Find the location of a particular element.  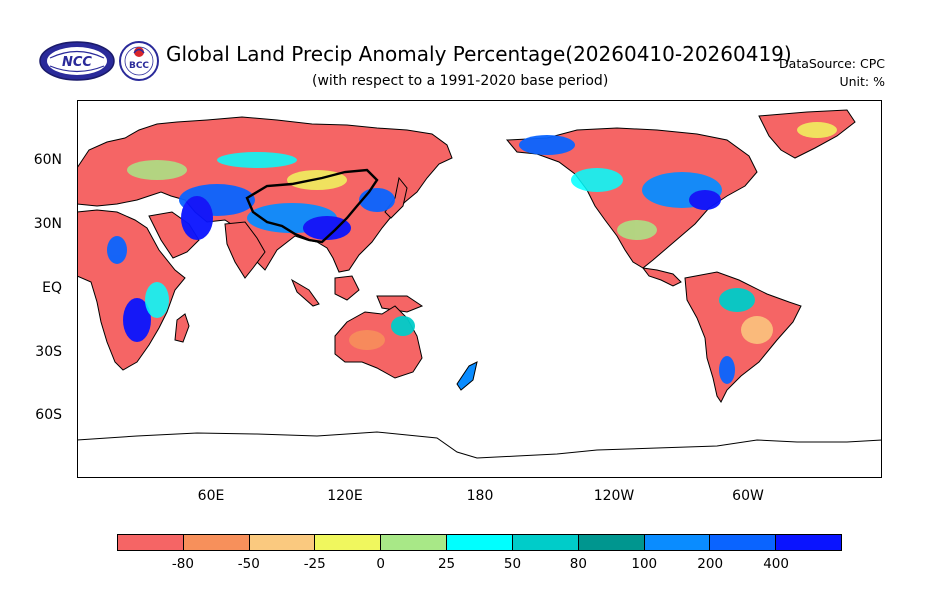

data-source-label: DataSource: CPC is located at coordinates (832, 63).